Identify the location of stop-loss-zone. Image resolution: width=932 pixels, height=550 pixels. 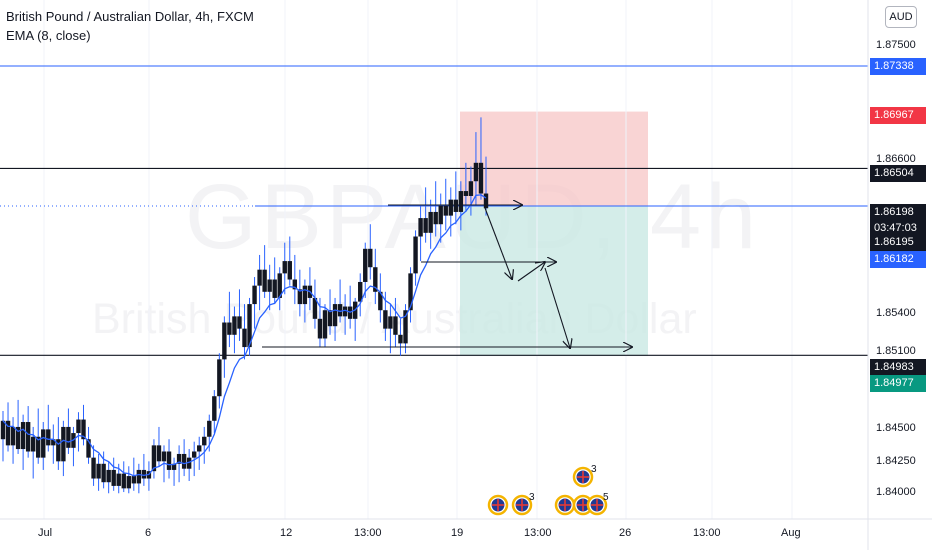
(554, 159).